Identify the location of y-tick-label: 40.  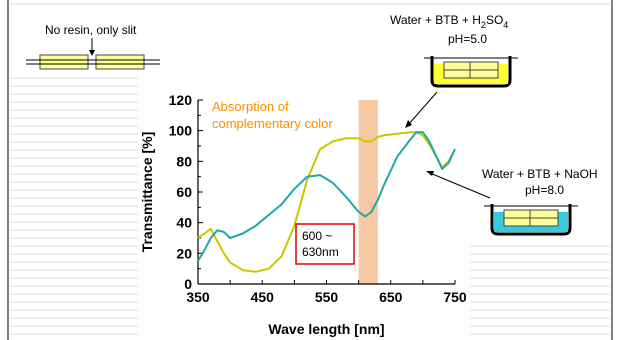
(184, 223).